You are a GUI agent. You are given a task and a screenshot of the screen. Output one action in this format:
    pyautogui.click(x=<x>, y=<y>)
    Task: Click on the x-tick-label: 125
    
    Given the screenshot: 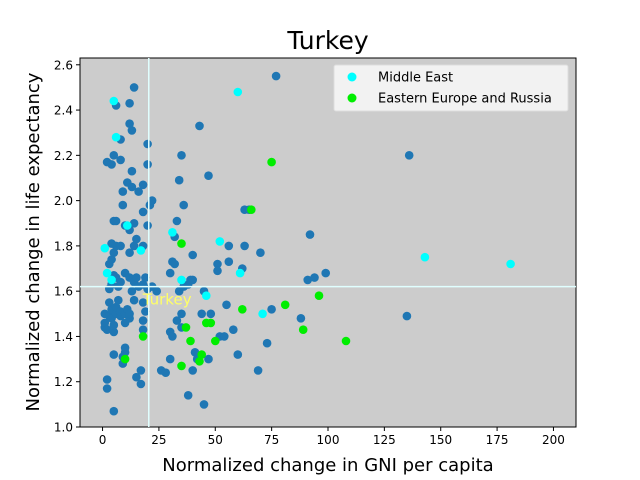 What is the action you would take?
    pyautogui.click(x=384, y=440)
    